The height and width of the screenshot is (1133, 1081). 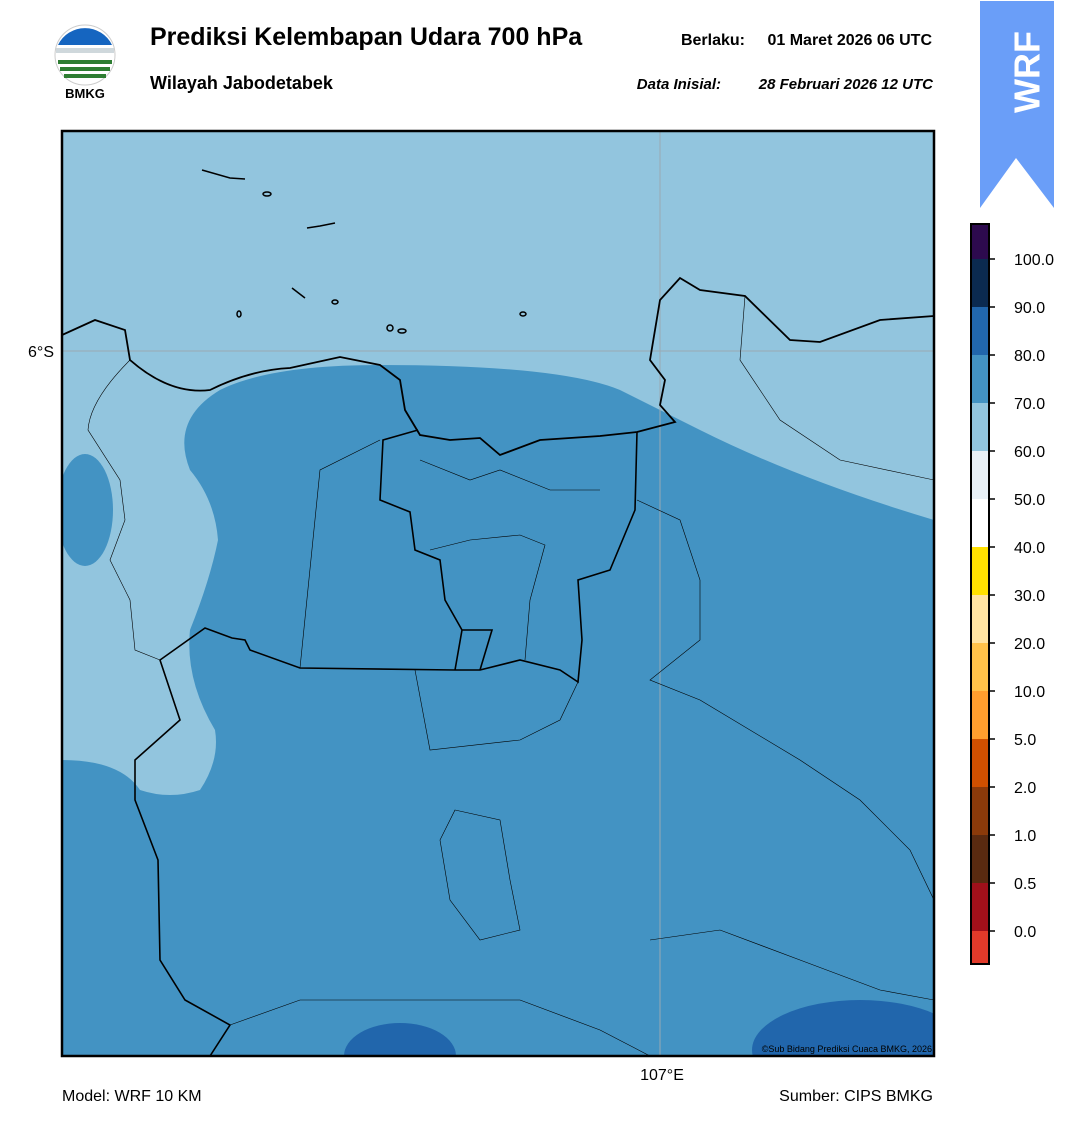 What do you see at coordinates (1029, 644) in the screenshot?
I see `colorbar-label: 20.0` at bounding box center [1029, 644].